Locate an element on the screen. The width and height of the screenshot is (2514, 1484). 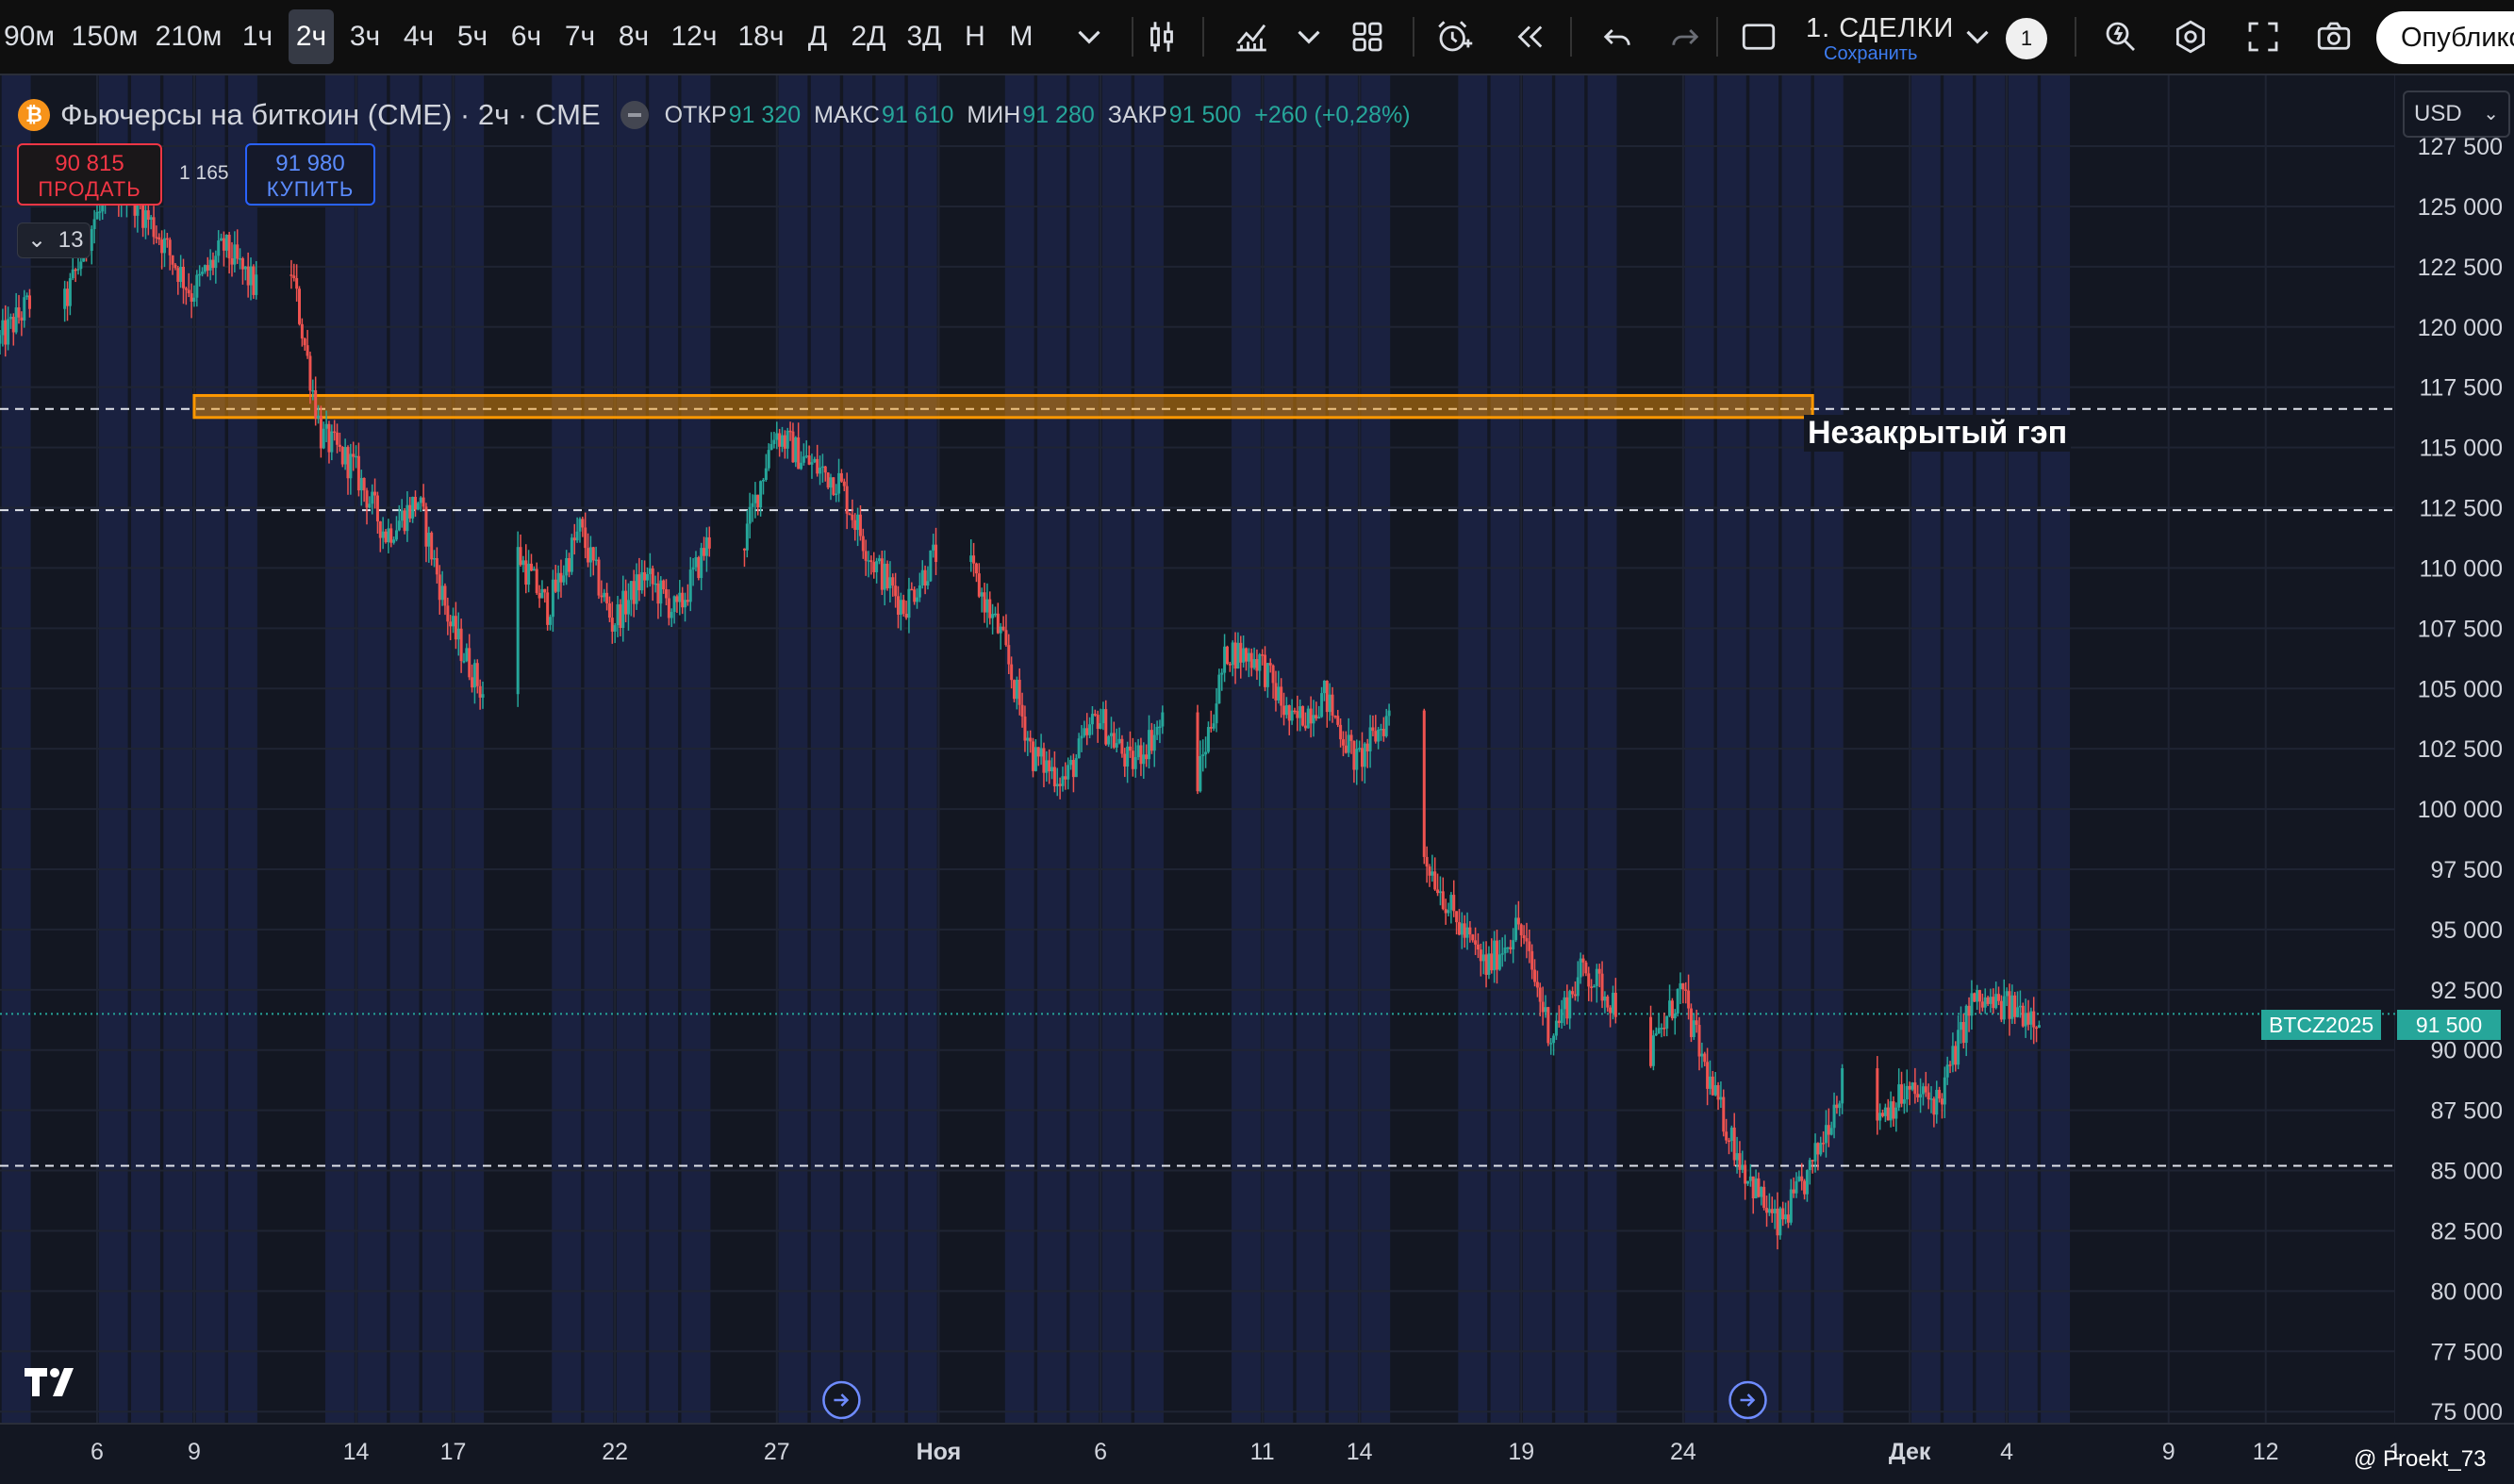
indicators-icon is located at coordinates (1251, 36).